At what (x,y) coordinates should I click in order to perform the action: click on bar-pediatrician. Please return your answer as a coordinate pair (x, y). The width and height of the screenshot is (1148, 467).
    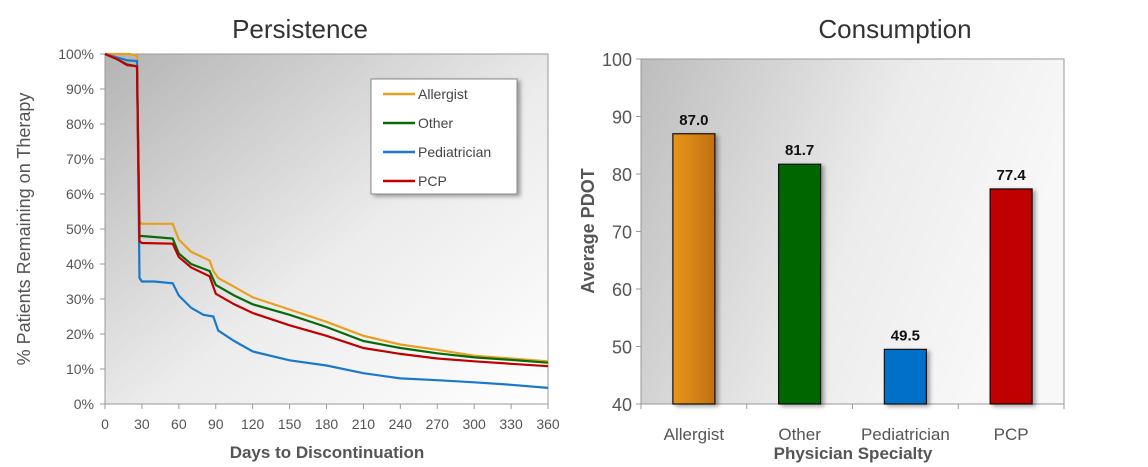
    Looking at the image, I should click on (905, 376).